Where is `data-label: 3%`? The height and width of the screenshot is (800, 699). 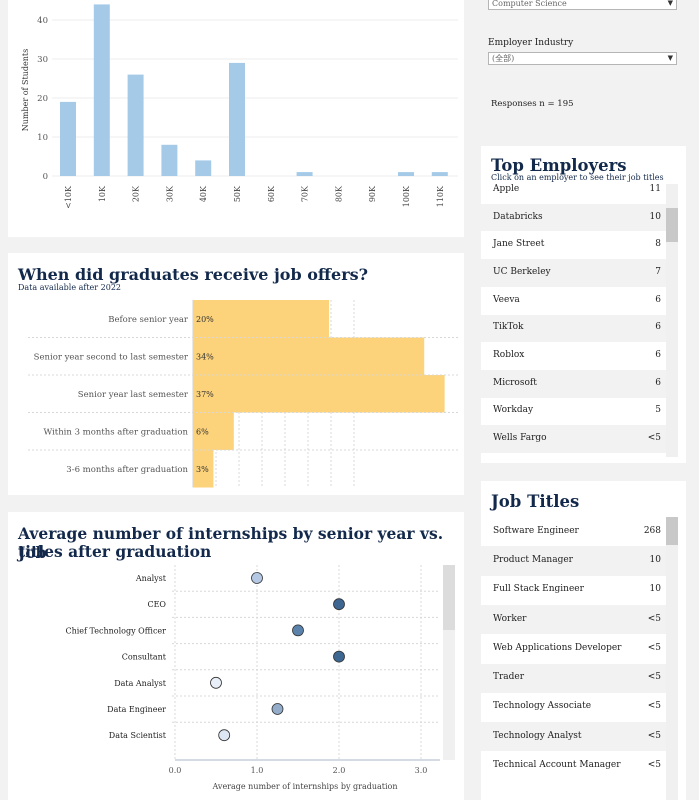
data-label: 3% is located at coordinates (202, 469).